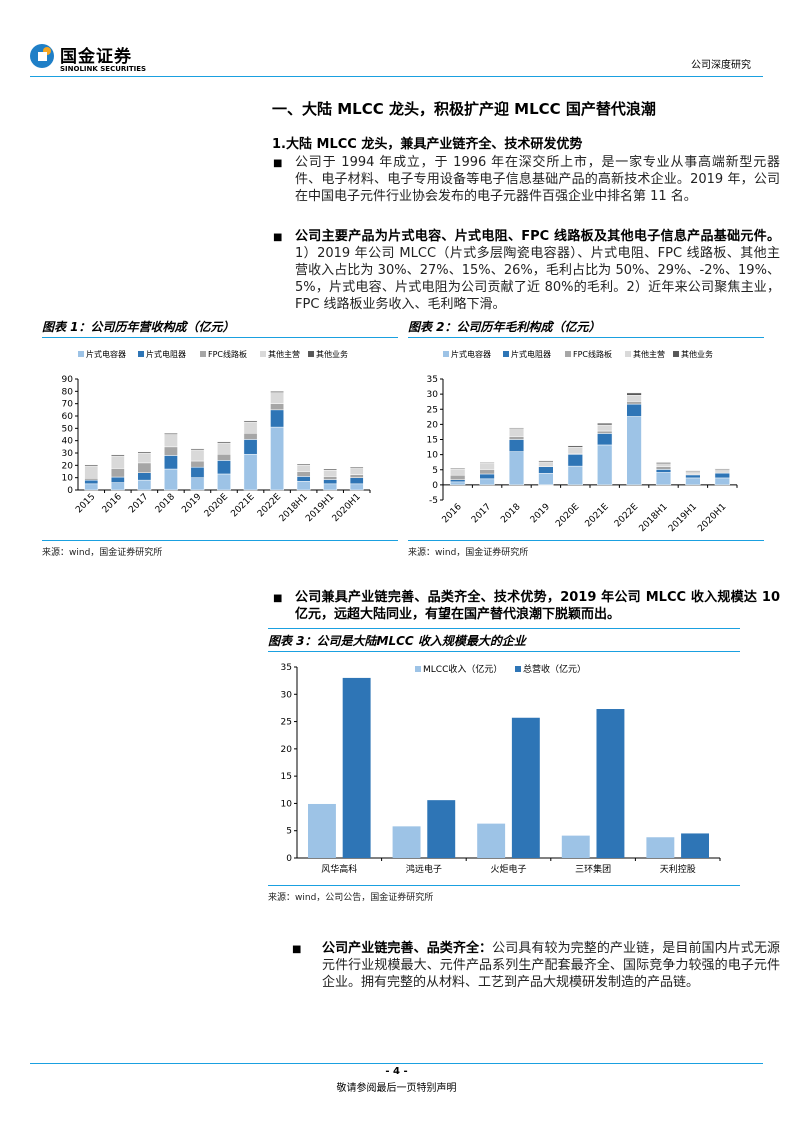  Describe the element at coordinates (102, 553) in the screenshot. I see `figure-1-source: 来源：wind，国金证券研究所` at that location.